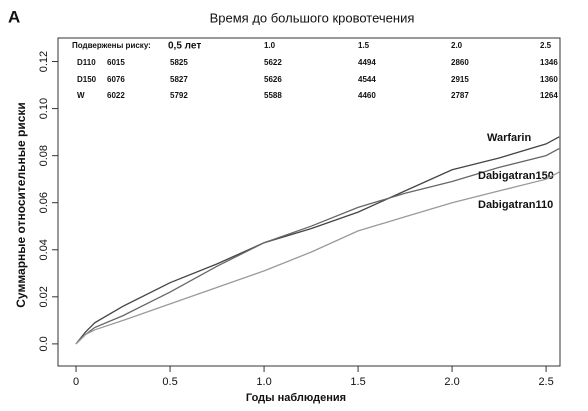  What do you see at coordinates (364, 45) in the screenshot?
I see `risk-table-column: 1.5` at bounding box center [364, 45].